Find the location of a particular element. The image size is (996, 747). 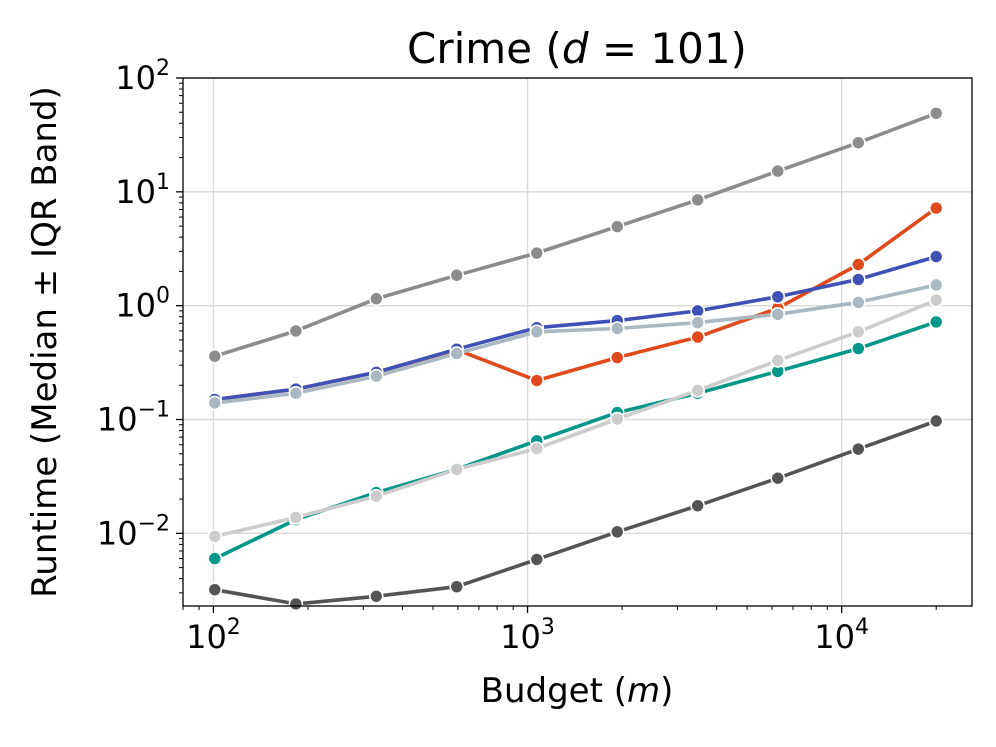

y-tick-label: 10¹ is located at coordinates (142, 190).